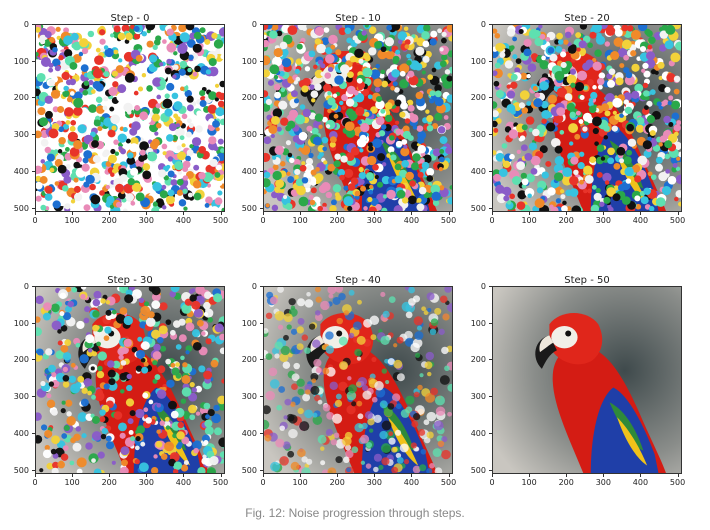  Describe the element at coordinates (587, 280) in the screenshot. I see `panel-title: Step - 50` at that location.